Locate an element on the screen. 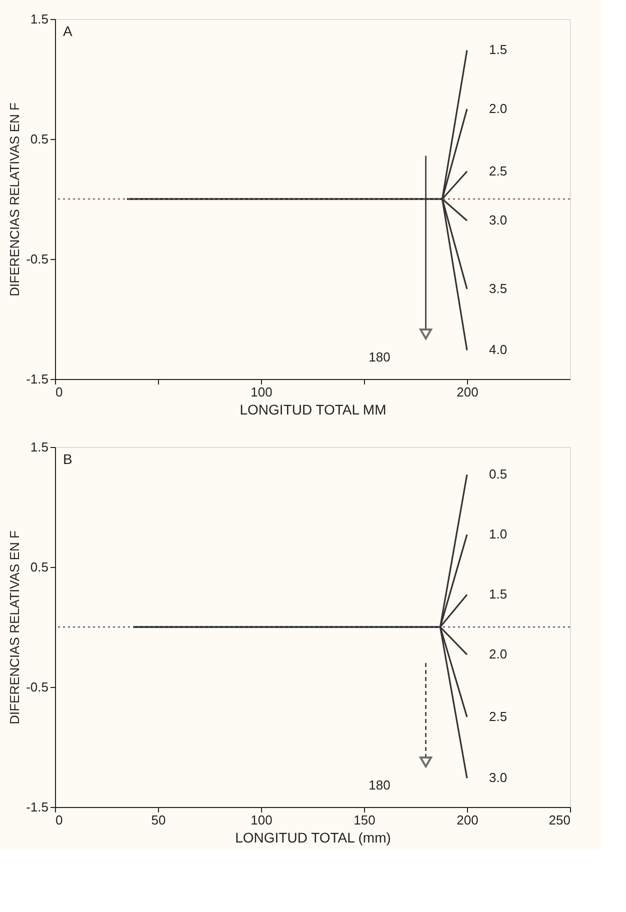  chart-title: B is located at coordinates (67, 459).